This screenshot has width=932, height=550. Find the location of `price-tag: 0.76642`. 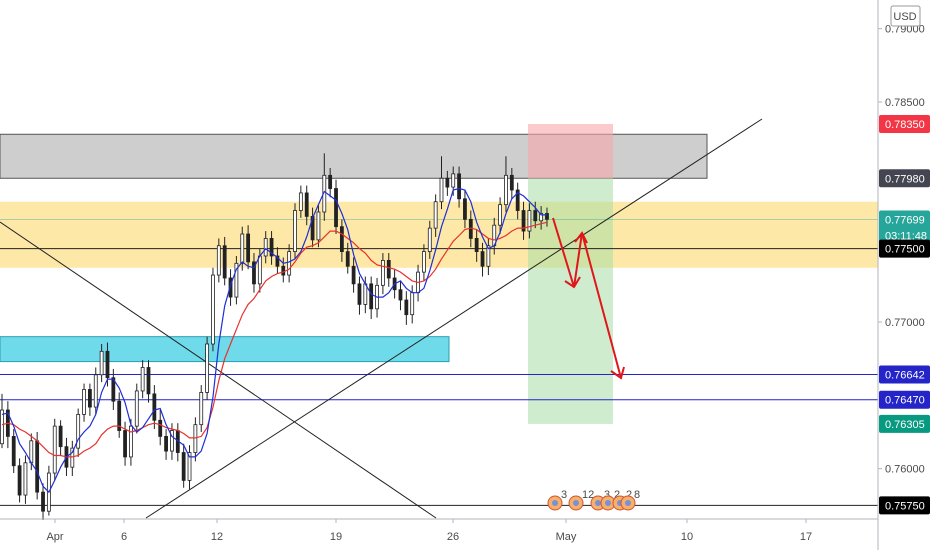

price-tag: 0.76642 is located at coordinates (904, 374).